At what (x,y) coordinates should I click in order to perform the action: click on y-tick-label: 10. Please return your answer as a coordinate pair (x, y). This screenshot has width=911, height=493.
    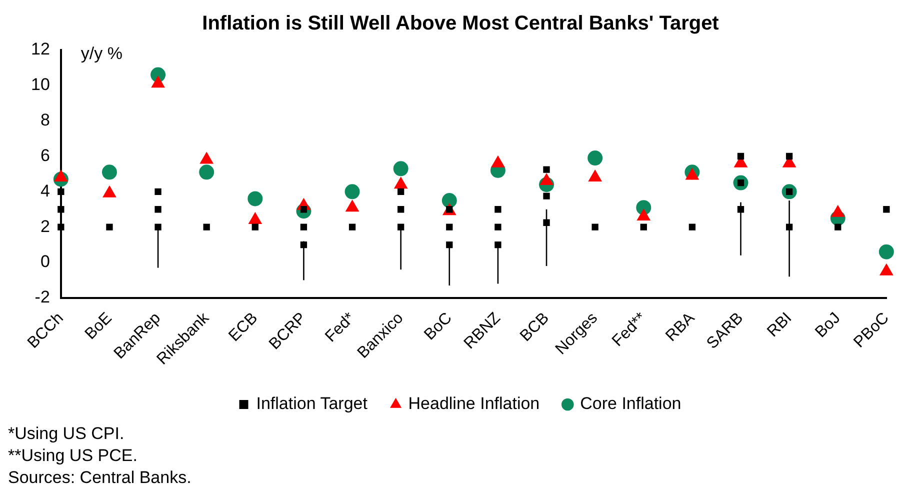
    Looking at the image, I should click on (40, 84).